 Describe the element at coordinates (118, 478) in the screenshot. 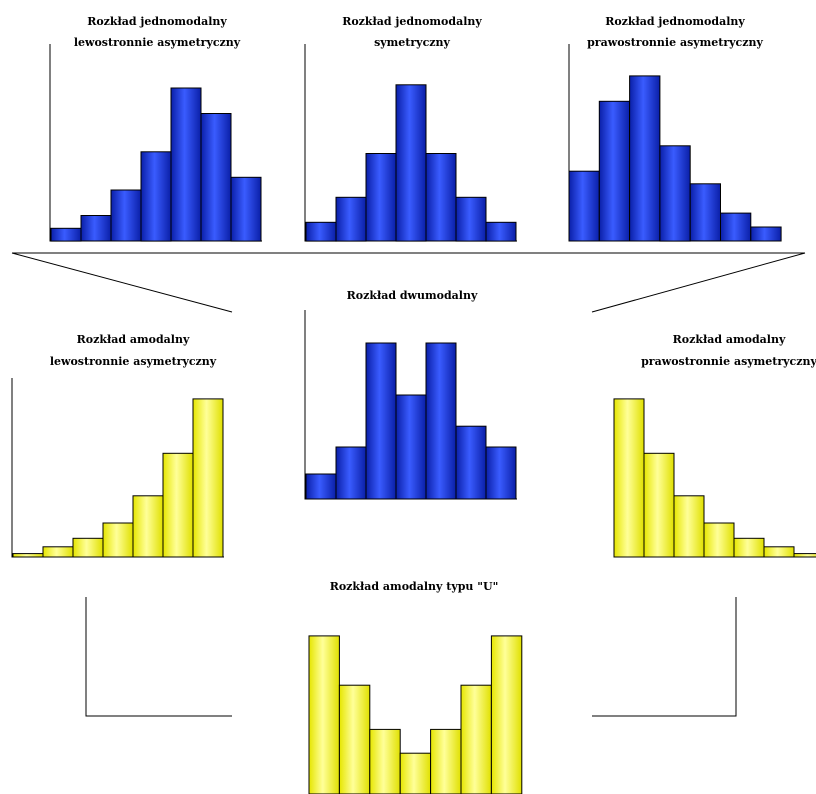

I see `chart-5-bars` at that location.